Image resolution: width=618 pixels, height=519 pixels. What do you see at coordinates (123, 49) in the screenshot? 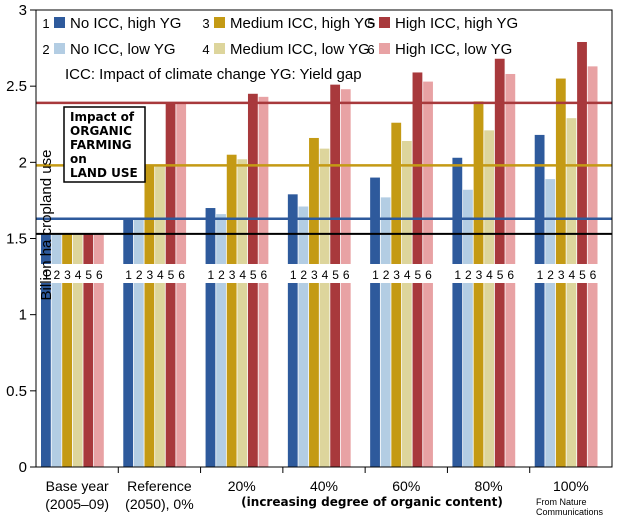
I see `legend-label-2: No ICC, low YG` at bounding box center [123, 49].